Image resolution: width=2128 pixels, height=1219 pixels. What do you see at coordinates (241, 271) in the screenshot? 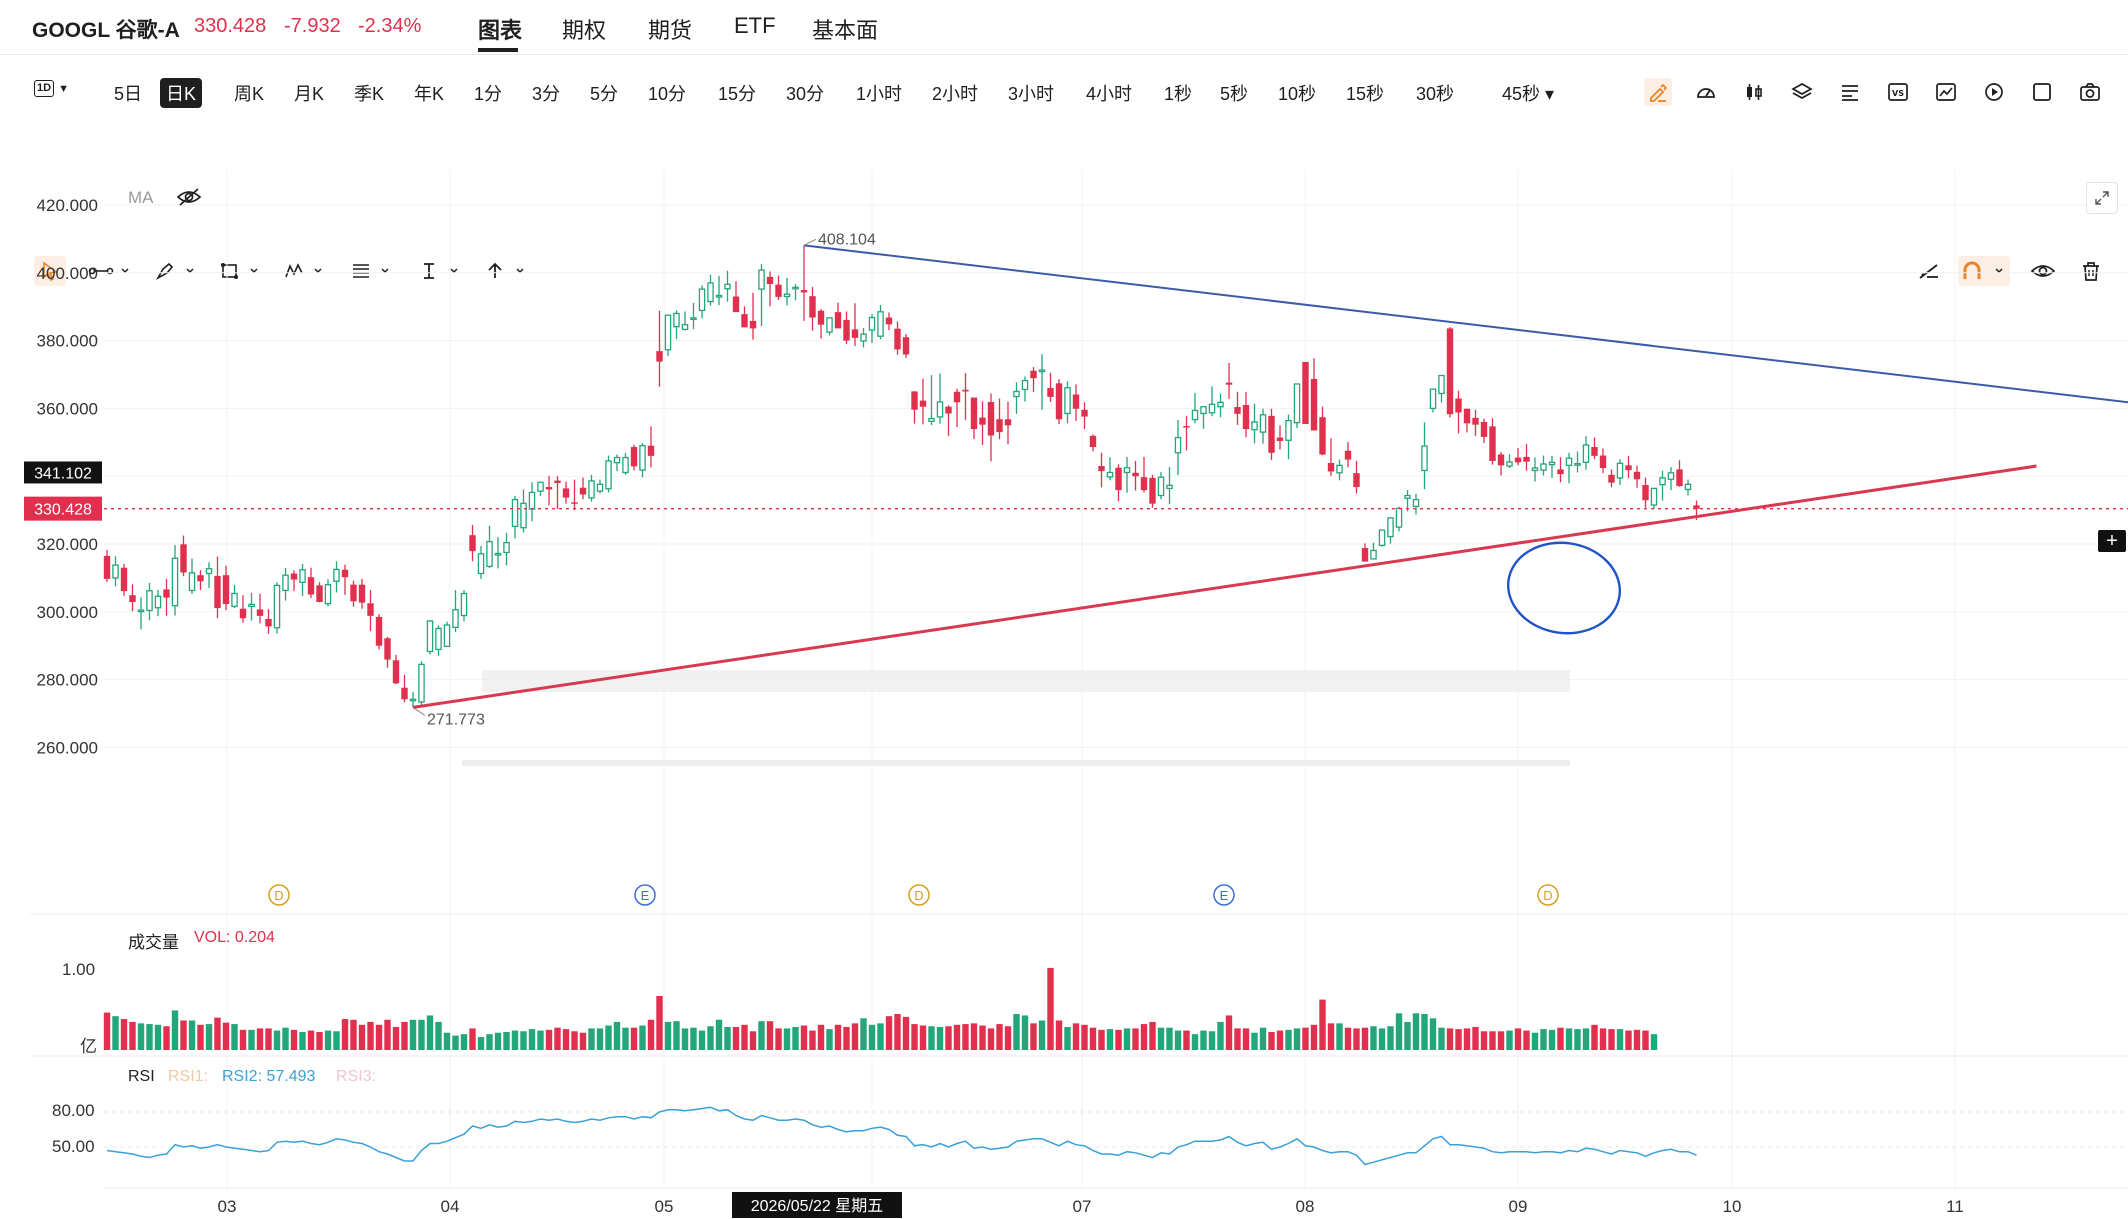
I see `rect-tool-icon` at bounding box center [241, 271].